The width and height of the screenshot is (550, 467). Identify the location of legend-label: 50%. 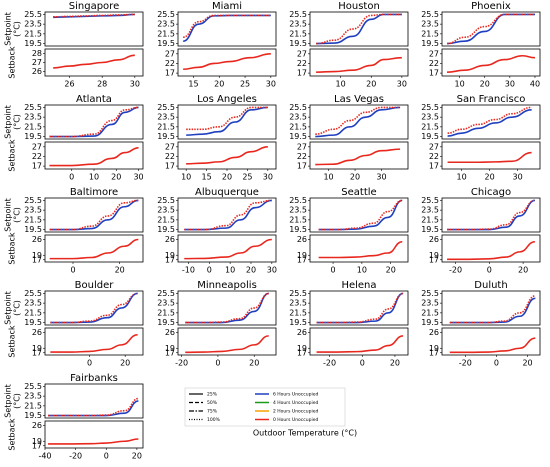
(212, 403).